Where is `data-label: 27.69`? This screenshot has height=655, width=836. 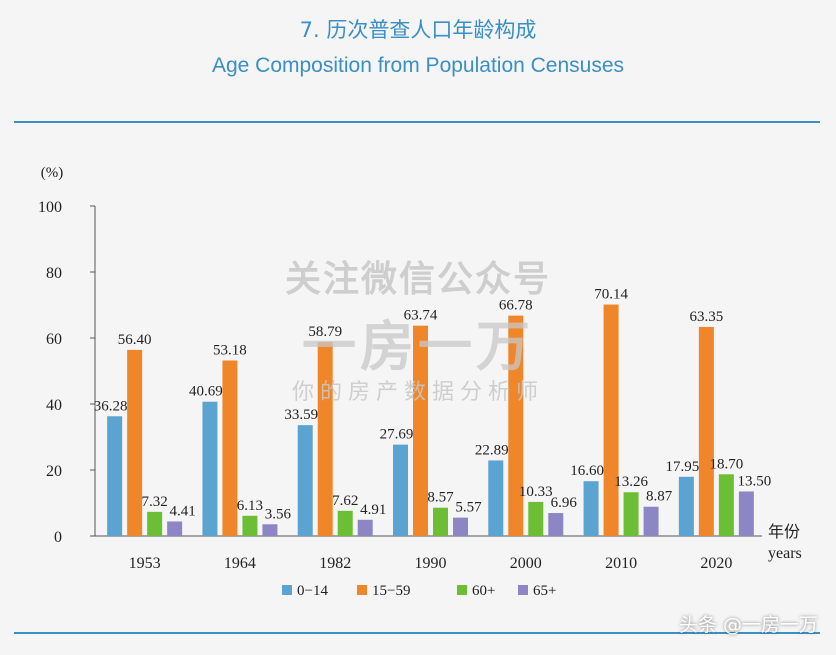 data-label: 27.69 is located at coordinates (397, 435).